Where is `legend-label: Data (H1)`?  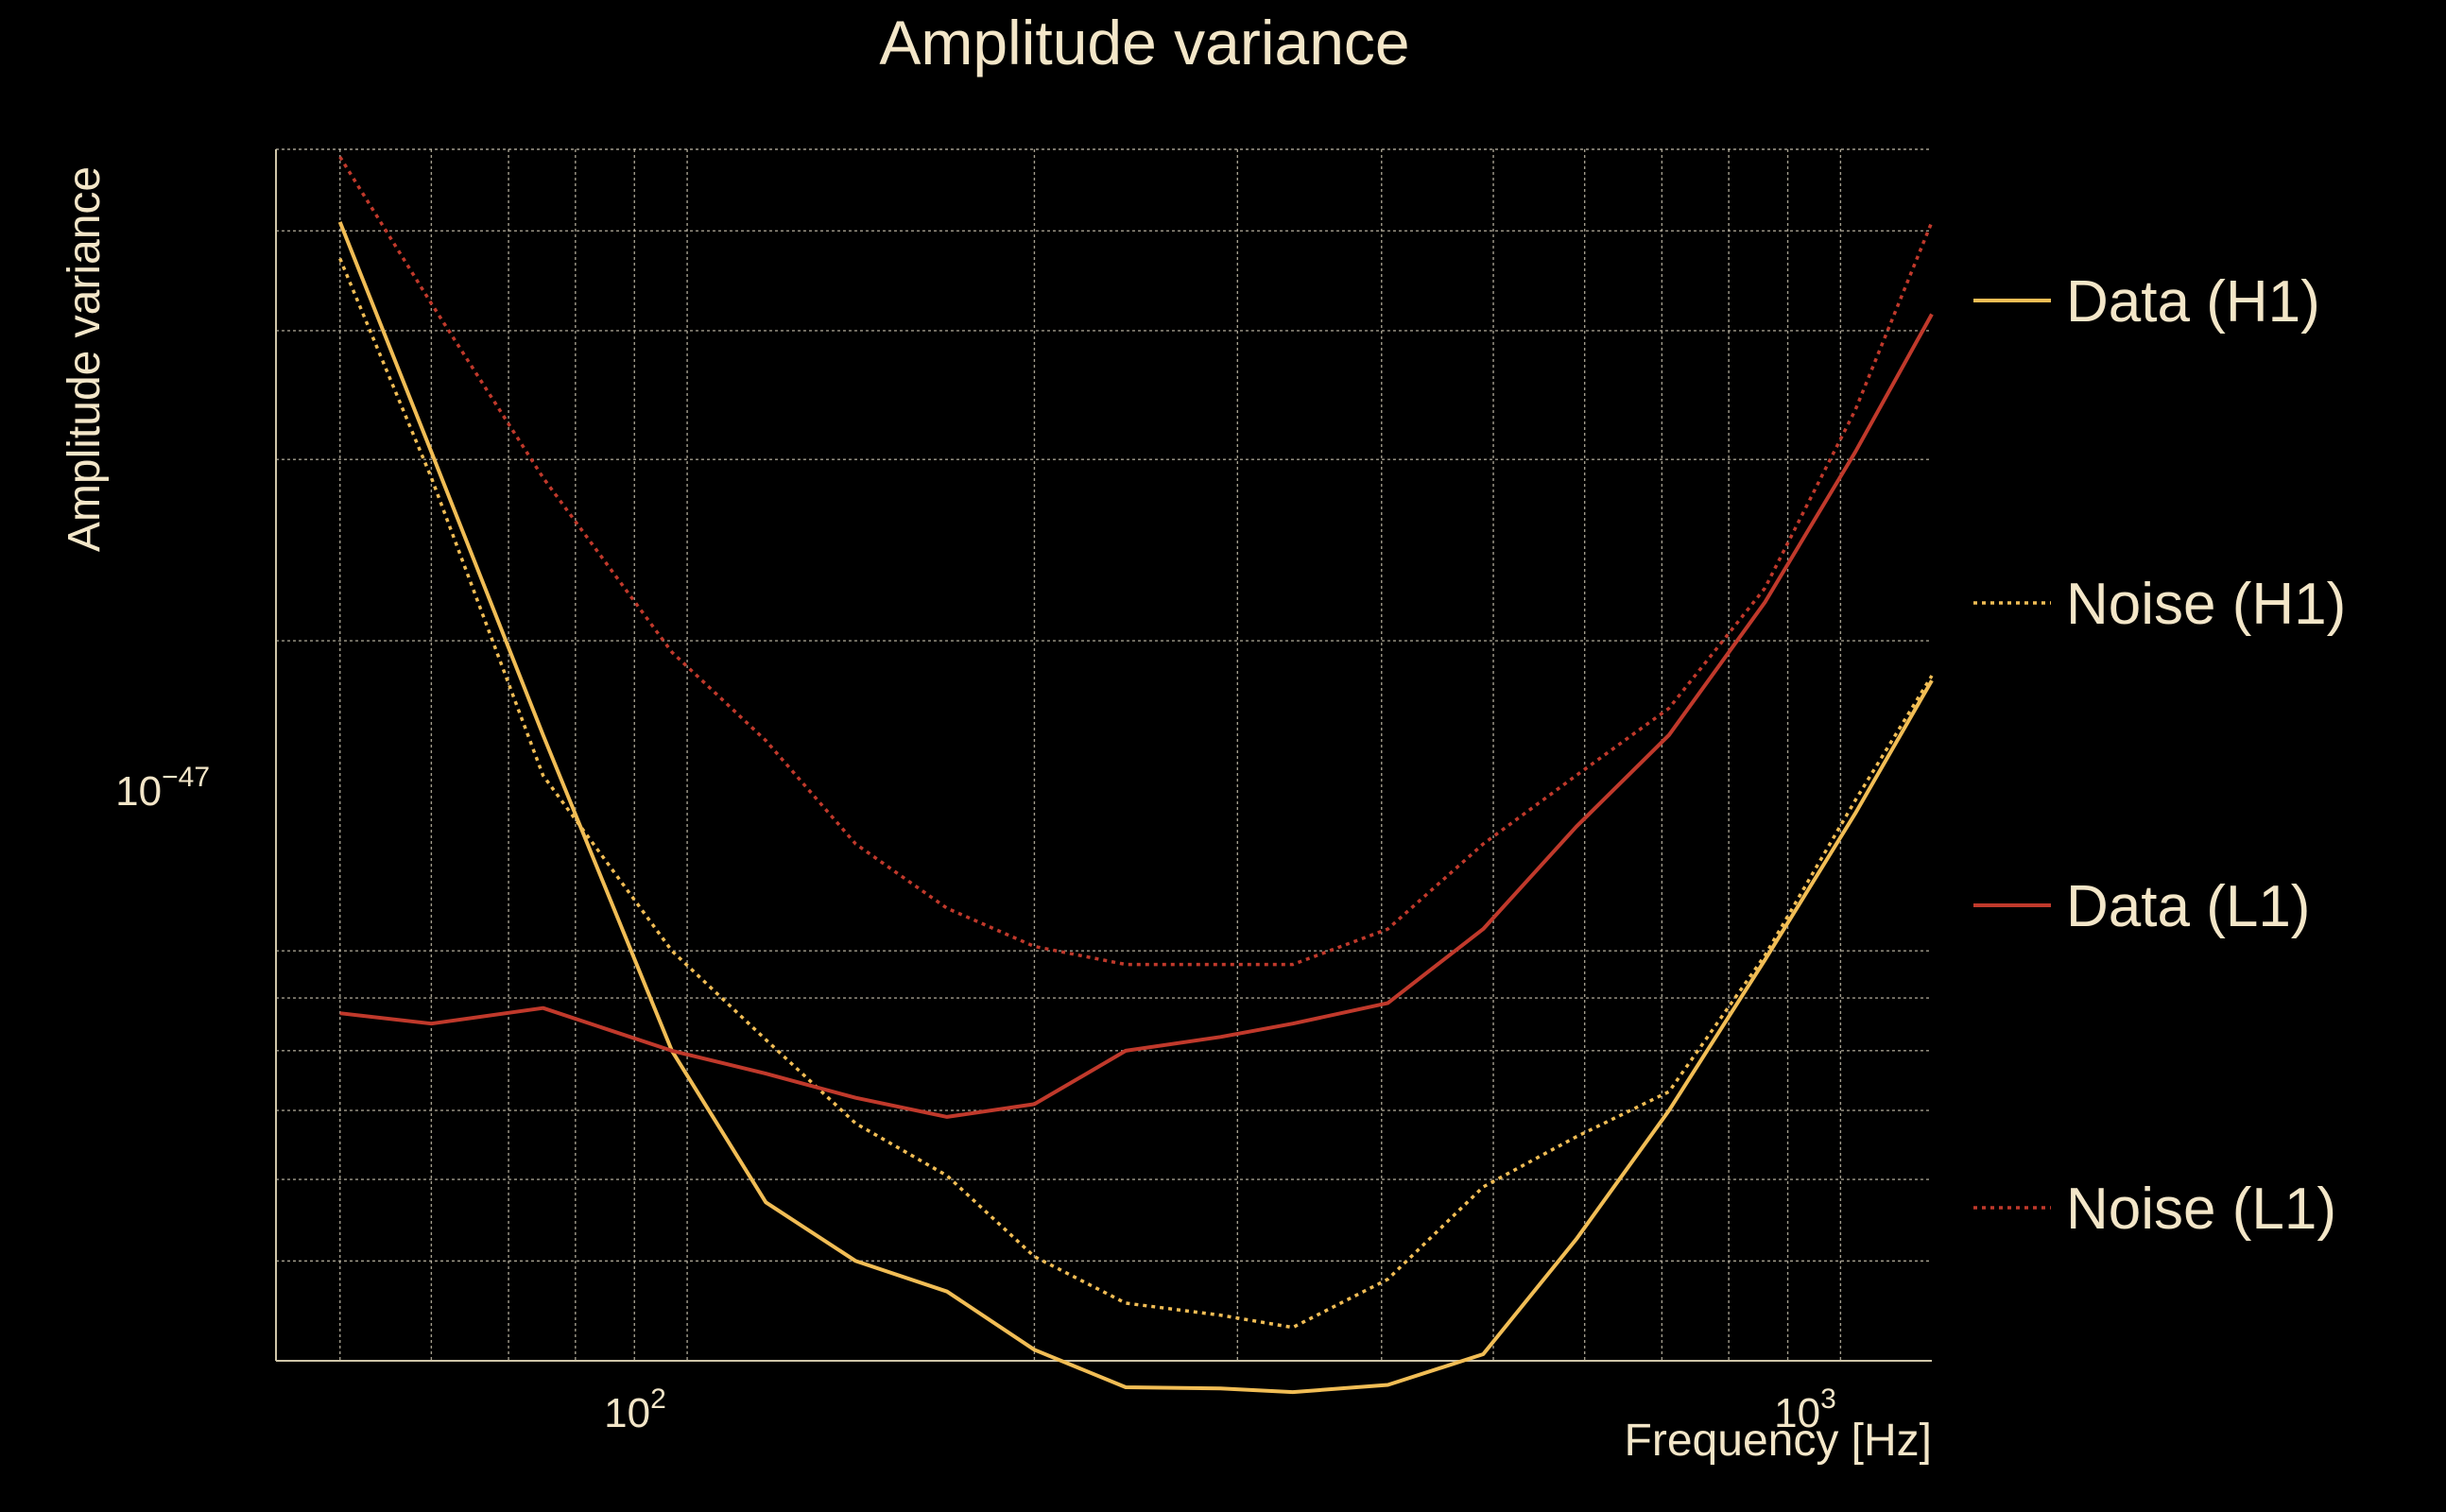 legend-label: Data (H1) is located at coordinates (2193, 302).